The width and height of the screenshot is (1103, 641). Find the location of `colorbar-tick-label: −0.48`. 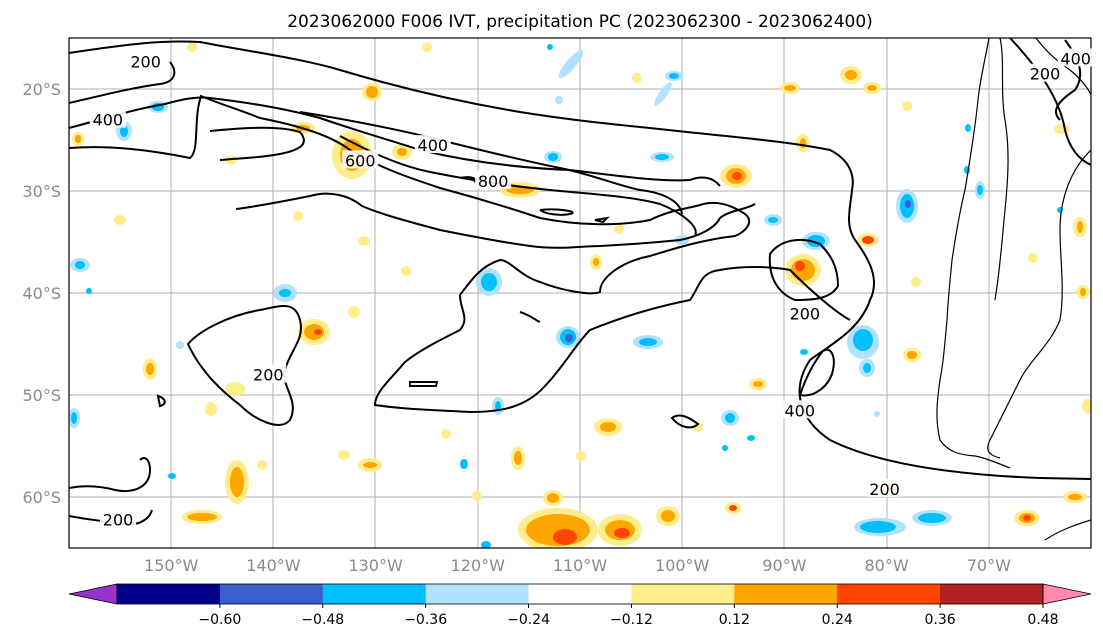

colorbar-tick-label: −0.48 is located at coordinates (322, 620).